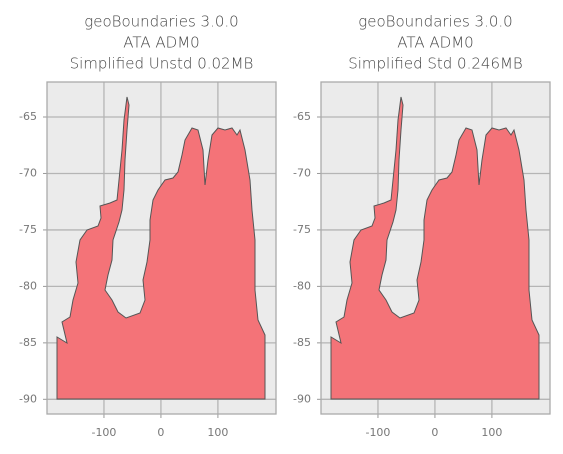  What do you see at coordinates (435, 64) in the screenshot?
I see `chart-title: Simplified Std 0.246MB` at bounding box center [435, 64].